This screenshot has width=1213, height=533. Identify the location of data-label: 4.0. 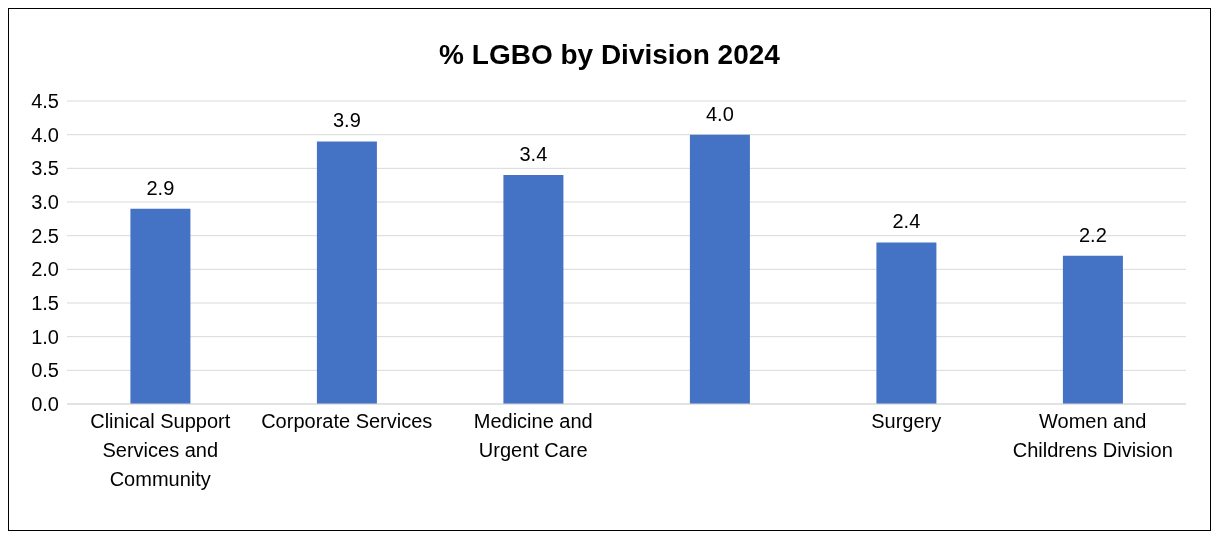
(720, 113).